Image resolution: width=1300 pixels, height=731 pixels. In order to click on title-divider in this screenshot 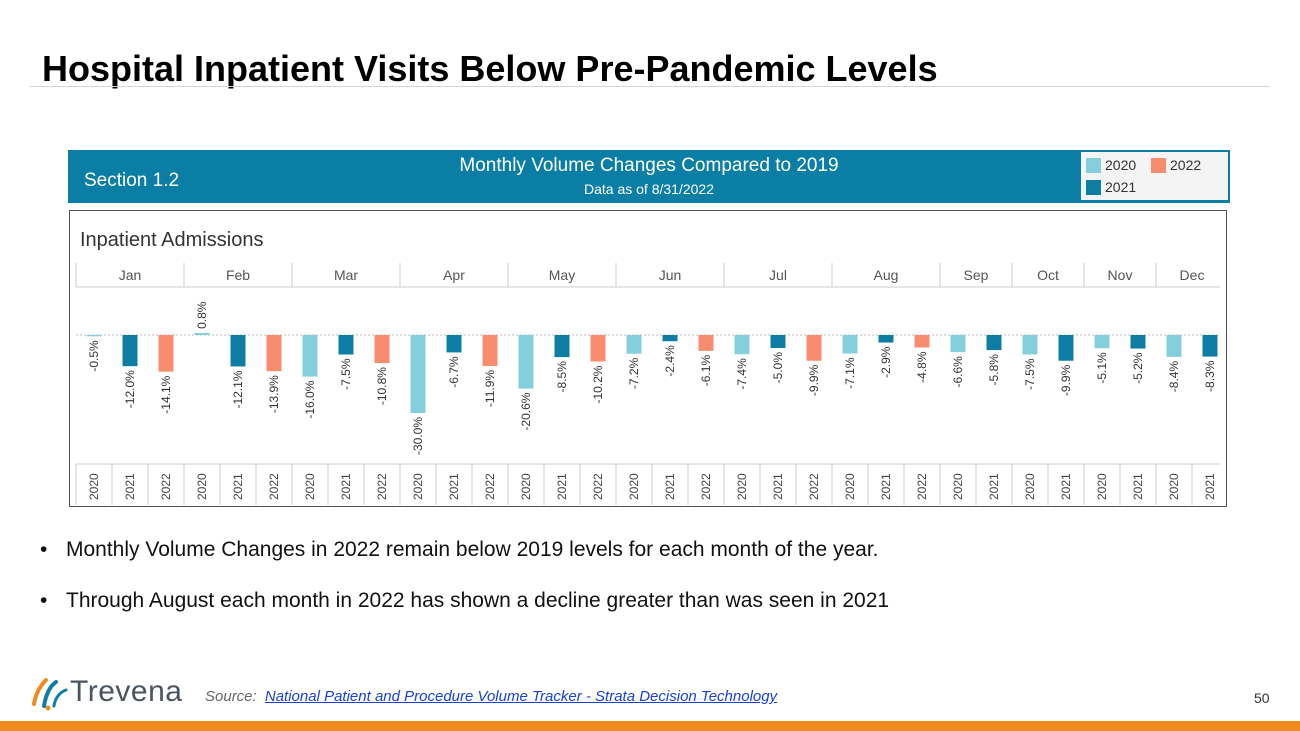, I will do `click(650, 86)`.